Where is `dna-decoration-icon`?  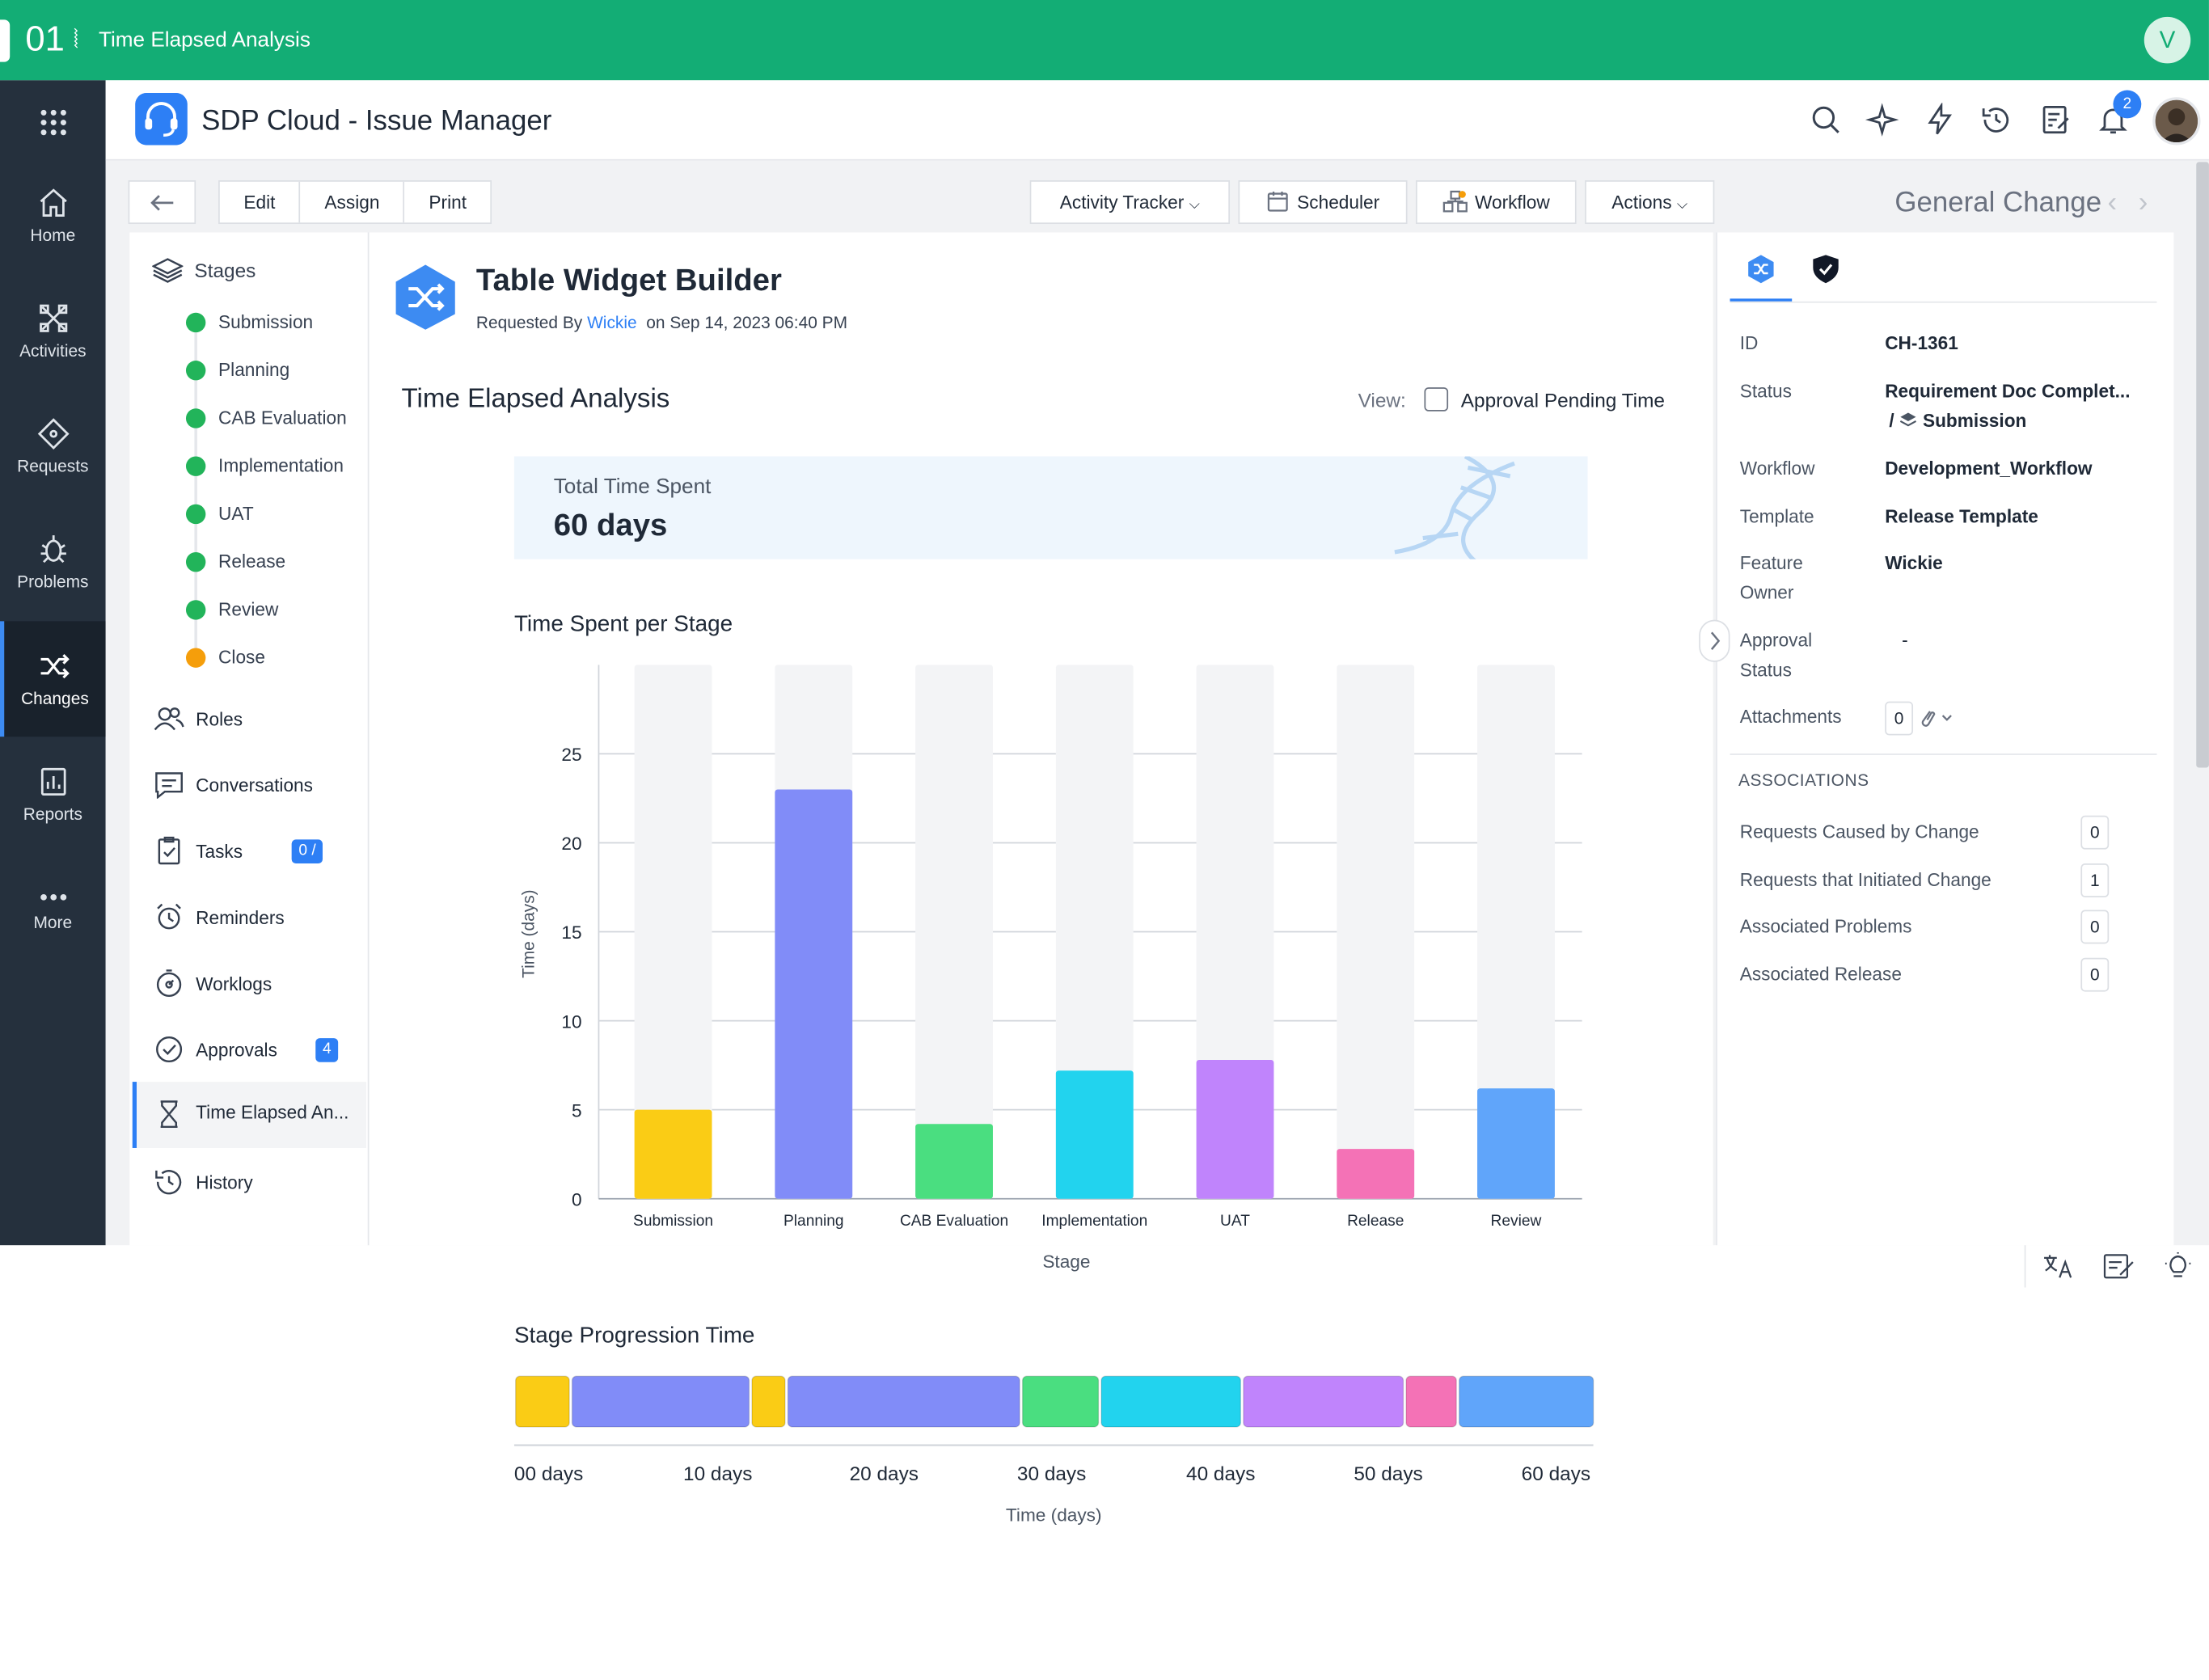
dna-decoration-icon is located at coordinates (1454, 508).